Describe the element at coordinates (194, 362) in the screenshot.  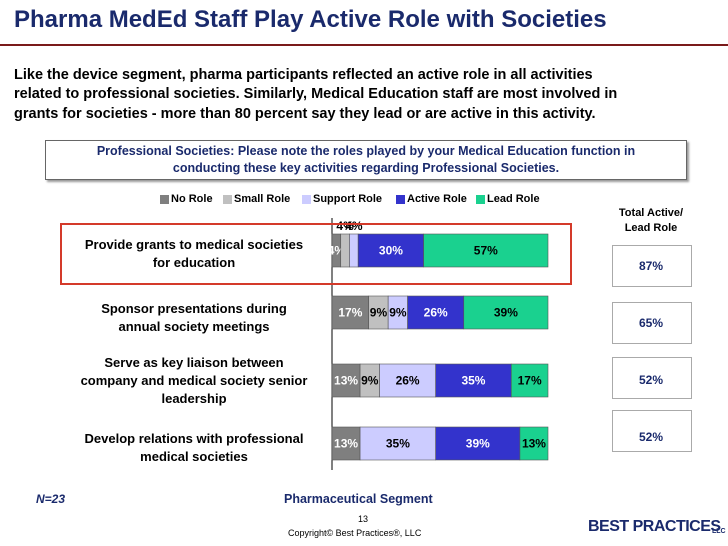
I see `category-line: Serve as key liaison between` at that location.